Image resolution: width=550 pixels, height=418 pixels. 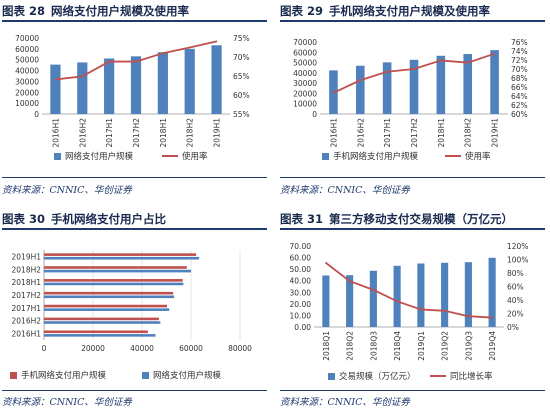 I want to click on y-left-tick-label: 60.00, so click(x=301, y=258).